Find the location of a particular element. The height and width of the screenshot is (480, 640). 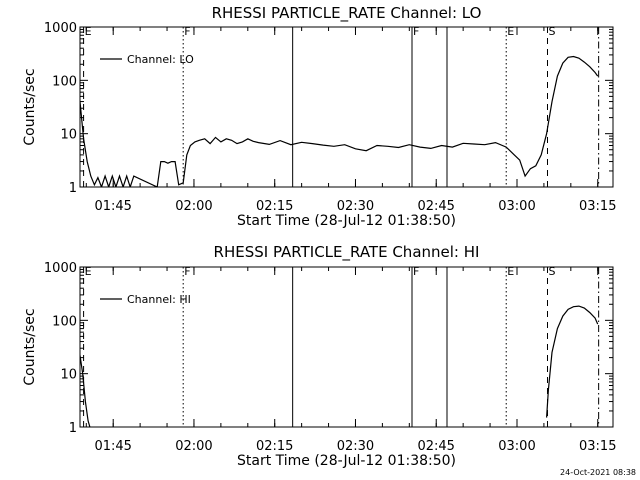

chart-title: RHESSI PARTICLE_RATE Channel: LO is located at coordinates (347, 13).